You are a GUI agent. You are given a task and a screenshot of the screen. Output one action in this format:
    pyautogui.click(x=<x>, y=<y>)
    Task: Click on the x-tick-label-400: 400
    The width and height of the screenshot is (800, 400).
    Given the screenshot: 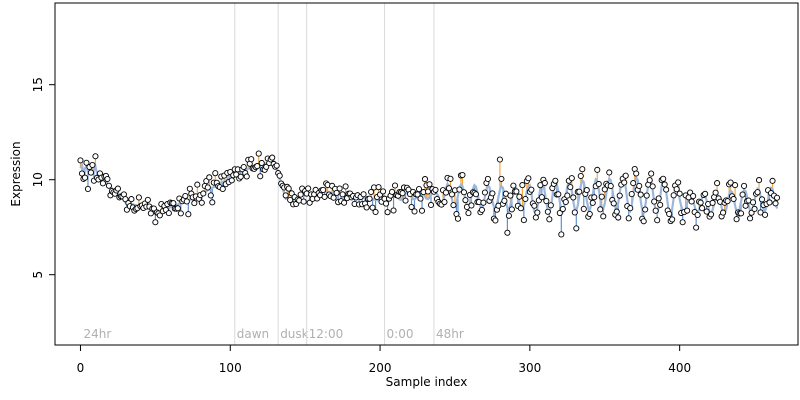 What is the action you would take?
    pyautogui.click(x=679, y=368)
    